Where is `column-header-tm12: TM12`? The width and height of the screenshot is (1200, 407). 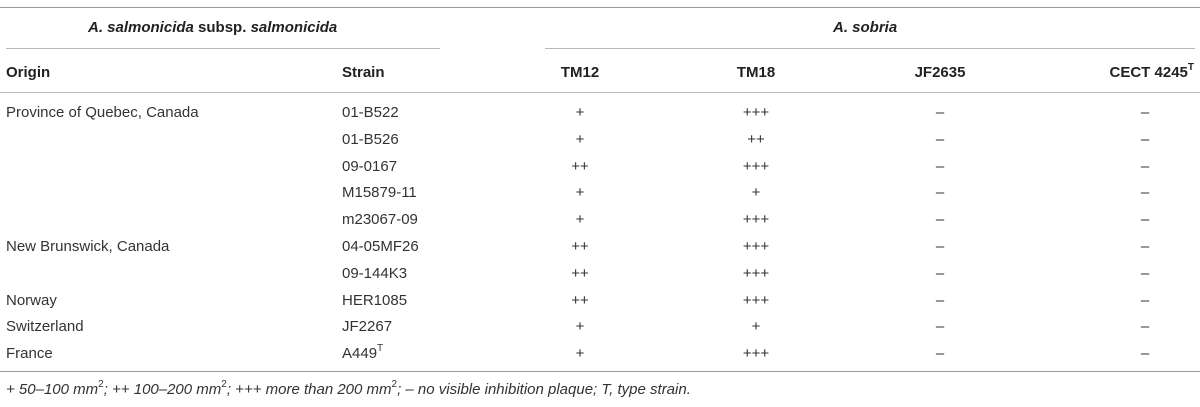 column-header-tm12: TM12 is located at coordinates (580, 72).